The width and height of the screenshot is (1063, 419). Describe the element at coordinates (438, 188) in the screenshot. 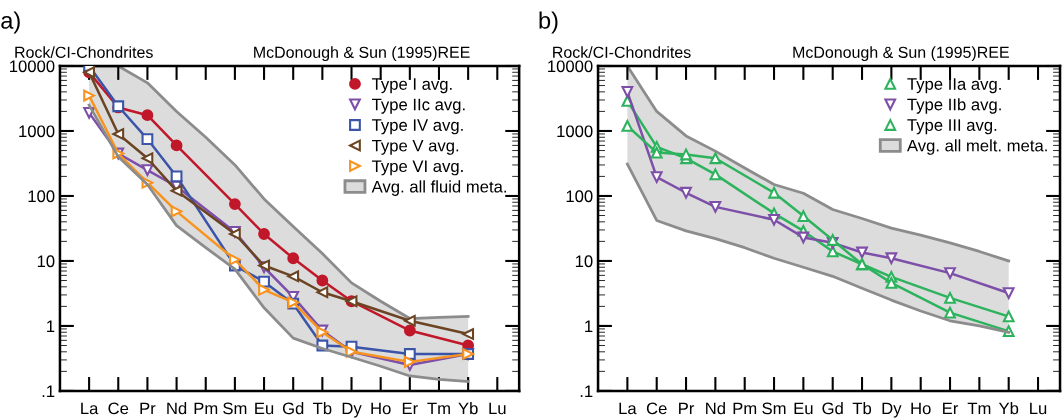

I see `legend-label: Avg. all fluid meta.` at that location.